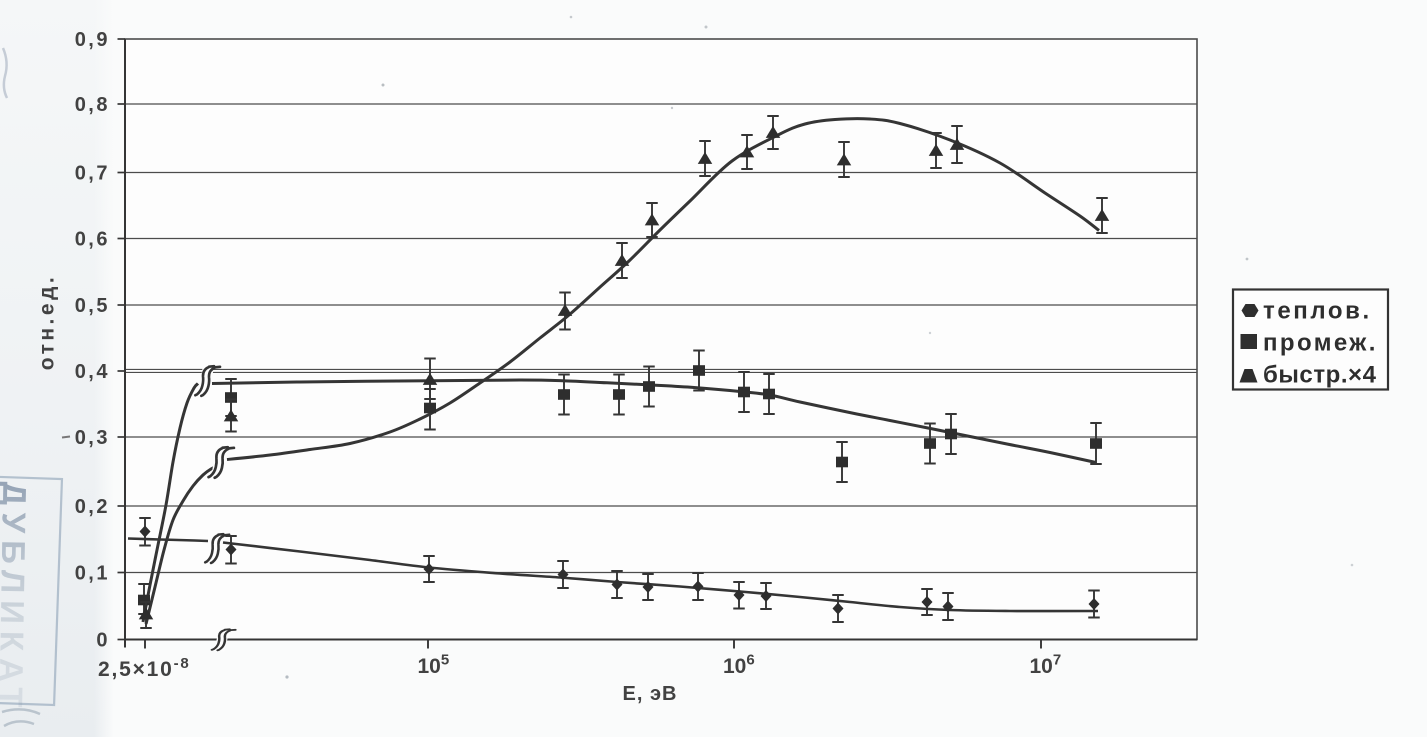 The height and width of the screenshot is (737, 1427). What do you see at coordinates (92, 240) in the screenshot?
I see `svg-text: 0,6` at bounding box center [92, 240].